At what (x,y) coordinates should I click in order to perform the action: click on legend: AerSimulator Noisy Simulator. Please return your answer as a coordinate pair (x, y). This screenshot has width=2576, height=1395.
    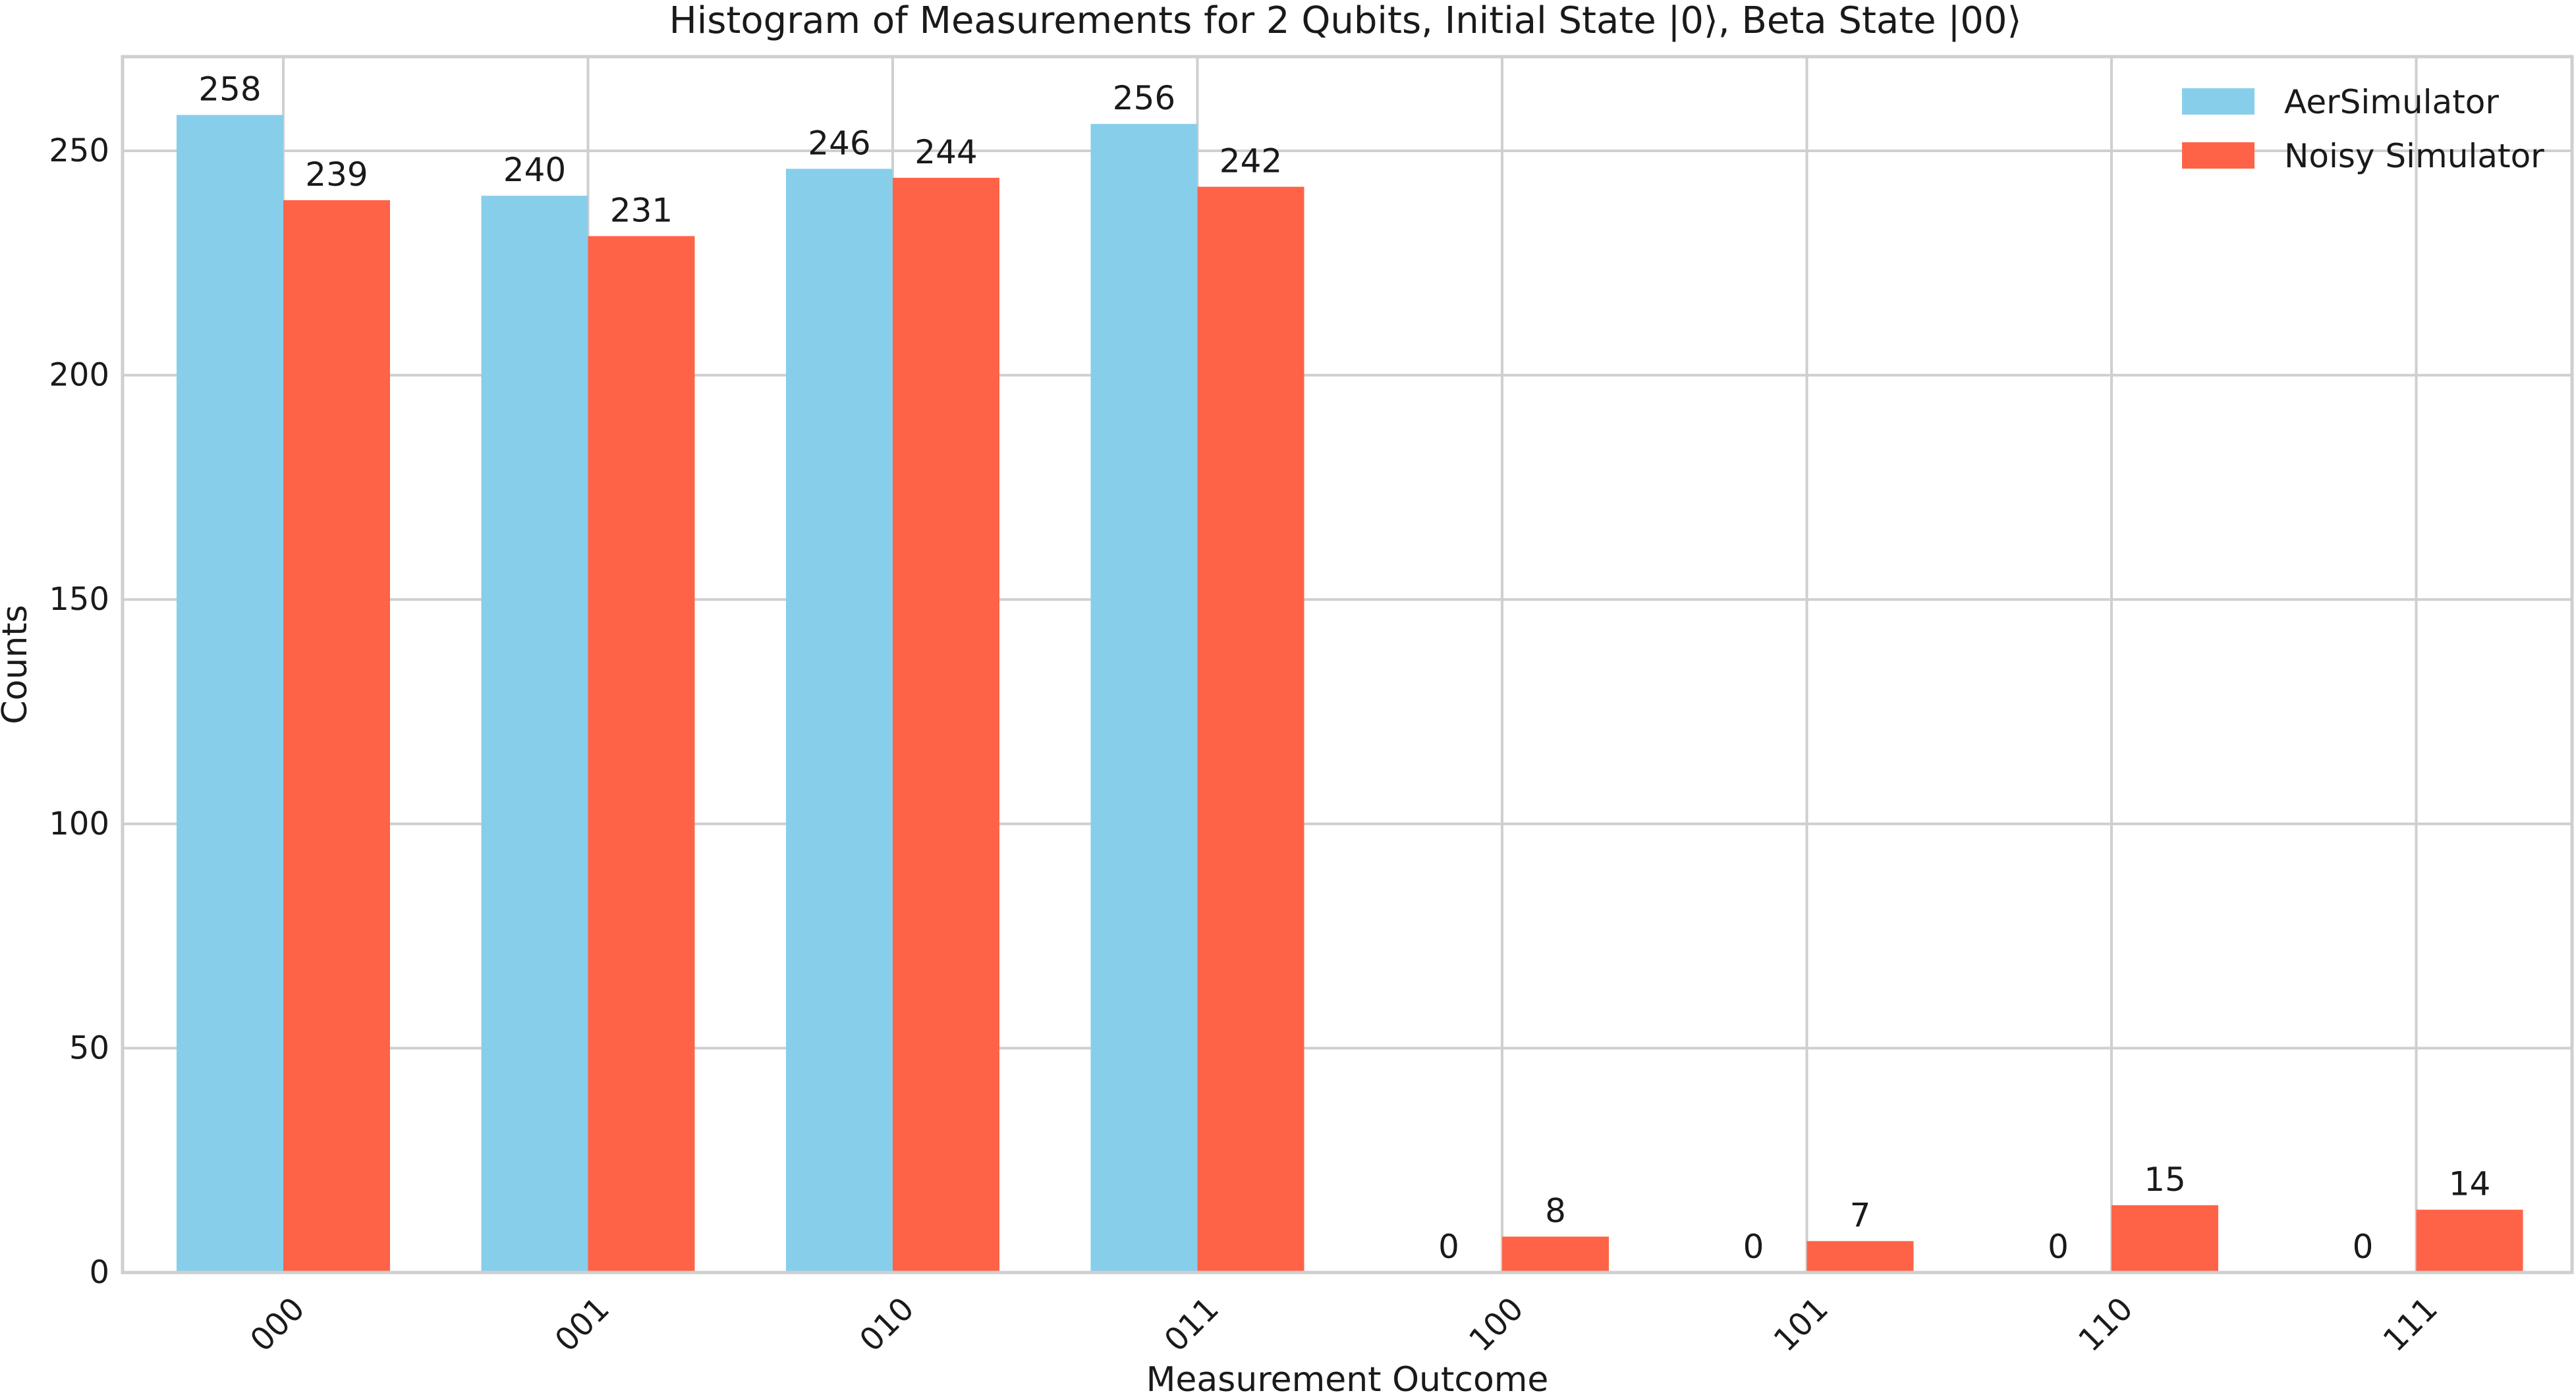
    Looking at the image, I should click on (2363, 129).